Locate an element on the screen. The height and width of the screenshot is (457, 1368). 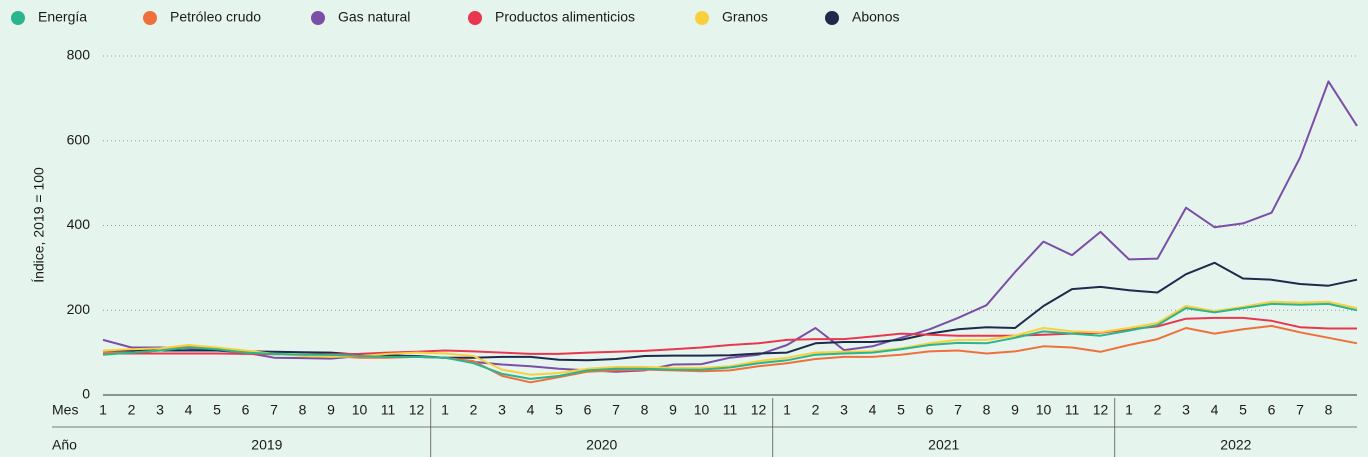
legend-label: Granos is located at coordinates (745, 17).